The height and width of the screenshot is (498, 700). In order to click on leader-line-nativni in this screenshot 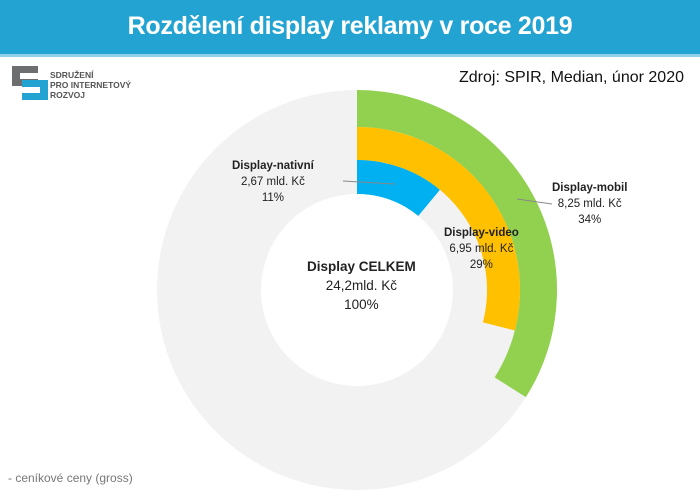, I will do `click(369, 182)`.